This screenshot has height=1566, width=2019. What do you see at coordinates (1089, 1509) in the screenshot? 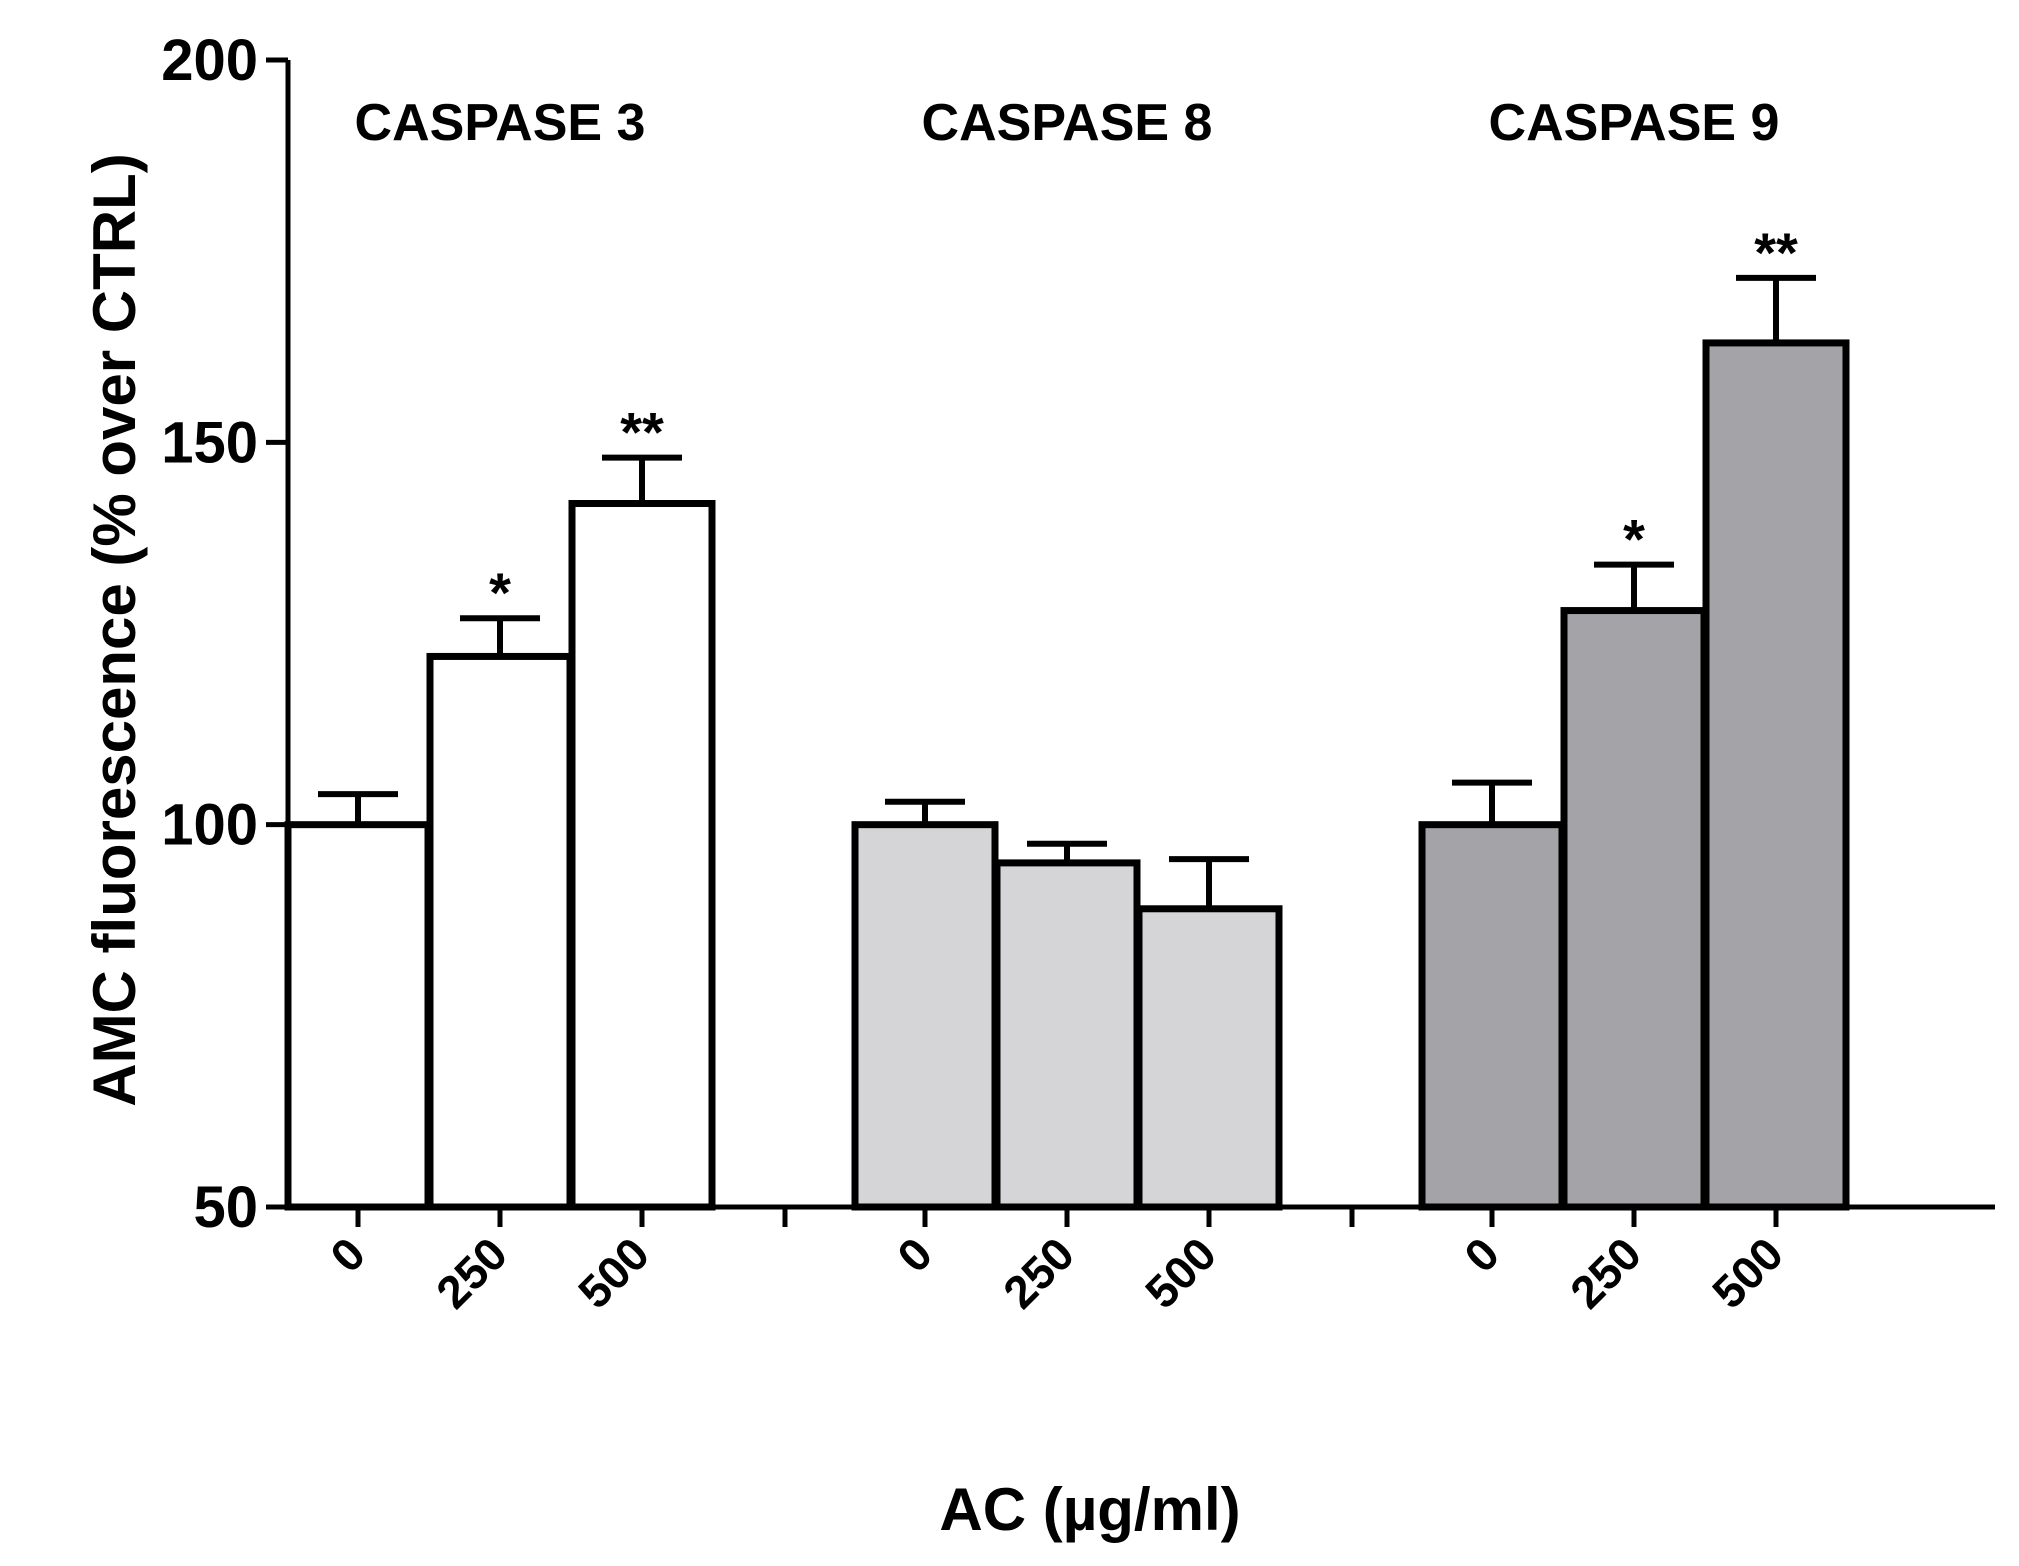
I see `x-axis-title: AC (µg/ml)` at bounding box center [1089, 1509].